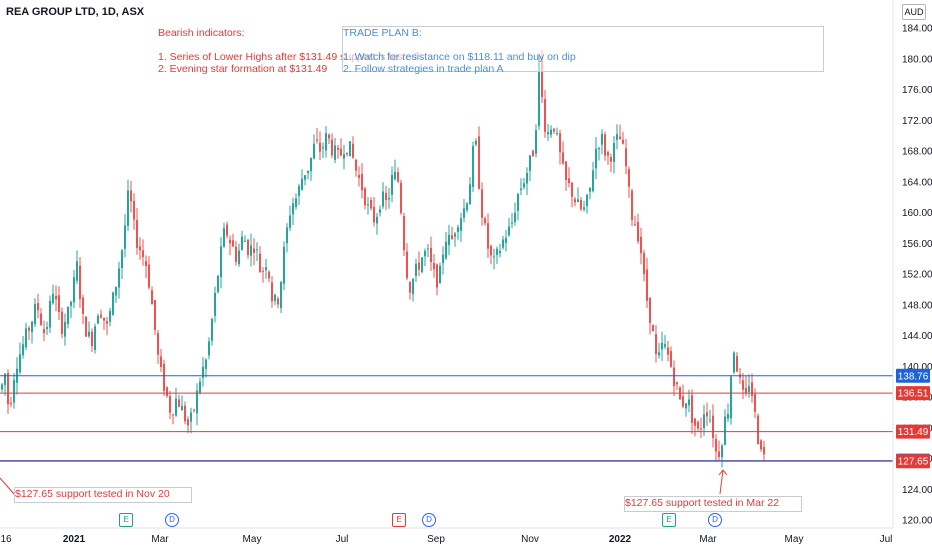 The height and width of the screenshot is (550, 932). Describe the element at coordinates (917, 367) in the screenshot. I see `price-tick-label: 140.00` at that location.